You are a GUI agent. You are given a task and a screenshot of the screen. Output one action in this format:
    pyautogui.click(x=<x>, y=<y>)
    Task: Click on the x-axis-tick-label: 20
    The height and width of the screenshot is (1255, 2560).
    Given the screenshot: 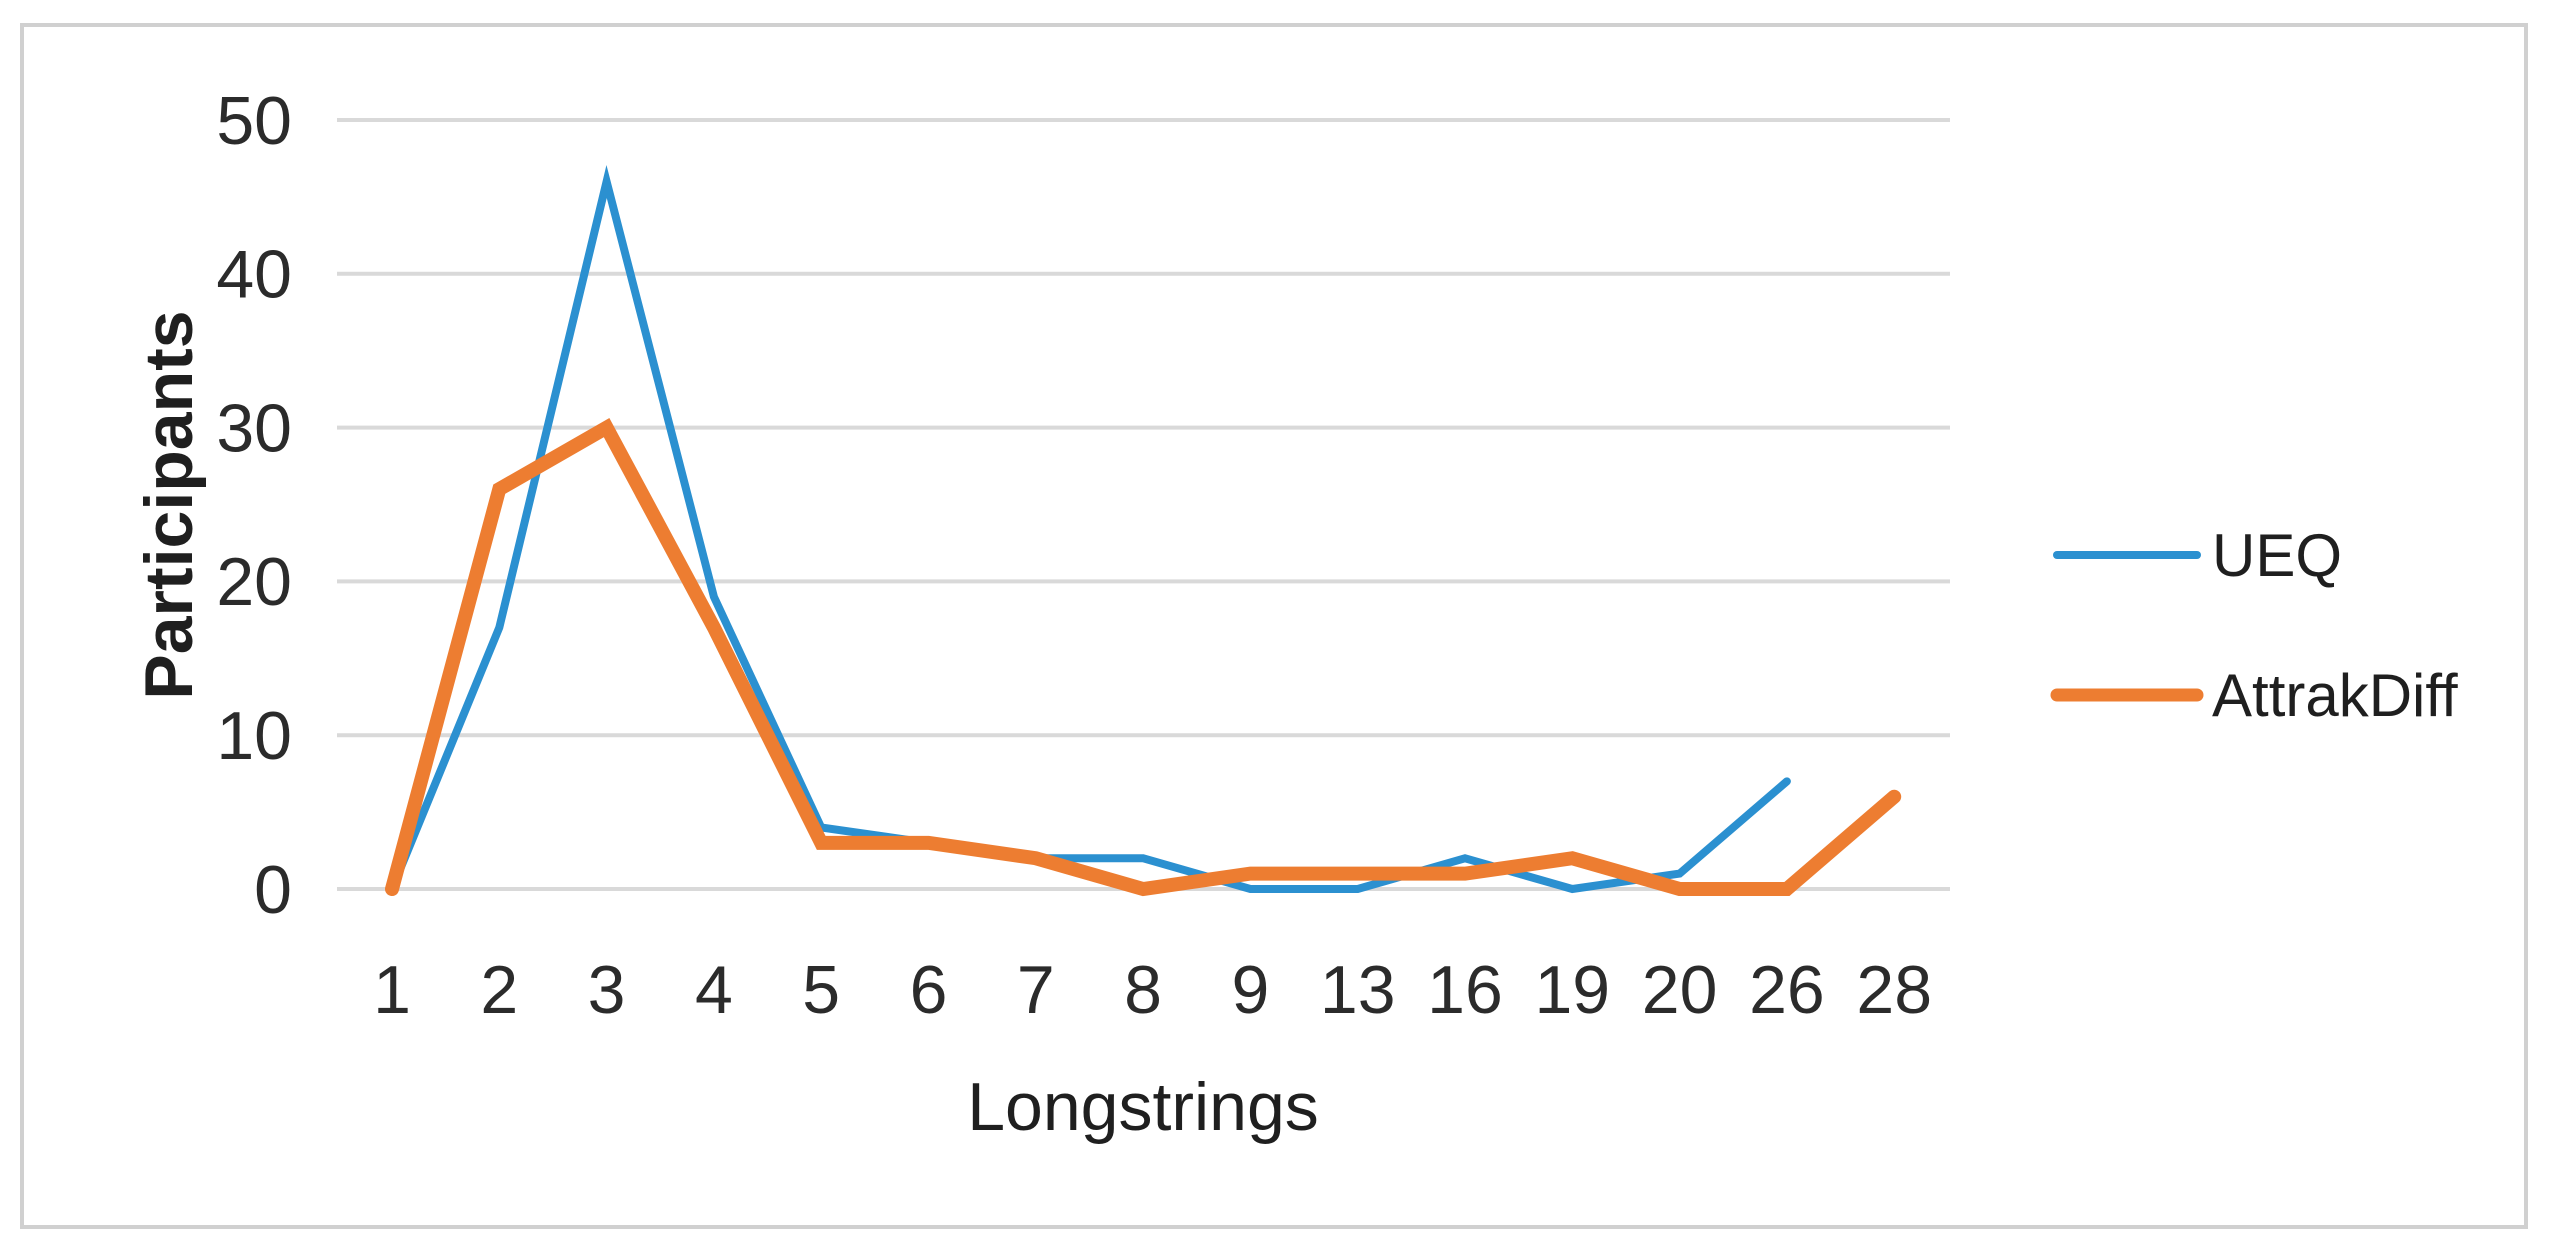 What is the action you would take?
    pyautogui.click(x=1680, y=990)
    